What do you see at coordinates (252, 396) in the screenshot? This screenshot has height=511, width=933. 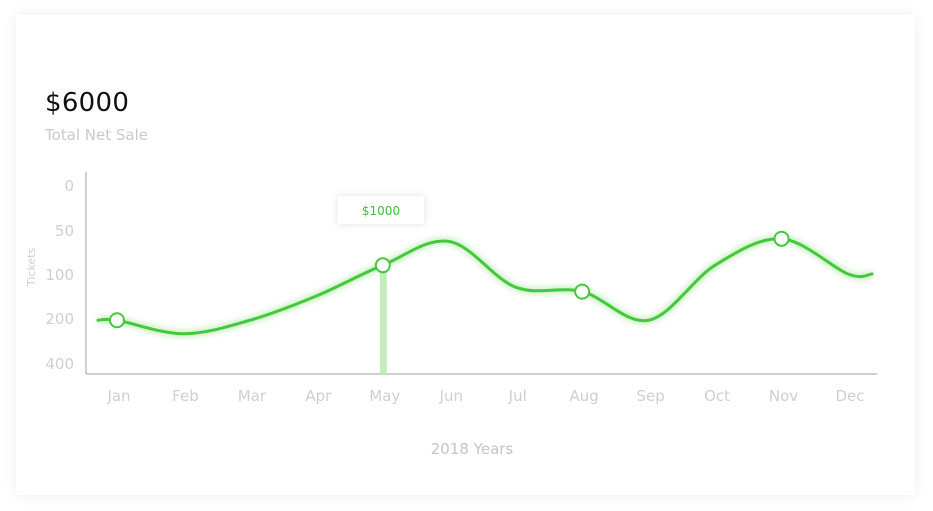 I see `x-tick-label: Mar` at bounding box center [252, 396].